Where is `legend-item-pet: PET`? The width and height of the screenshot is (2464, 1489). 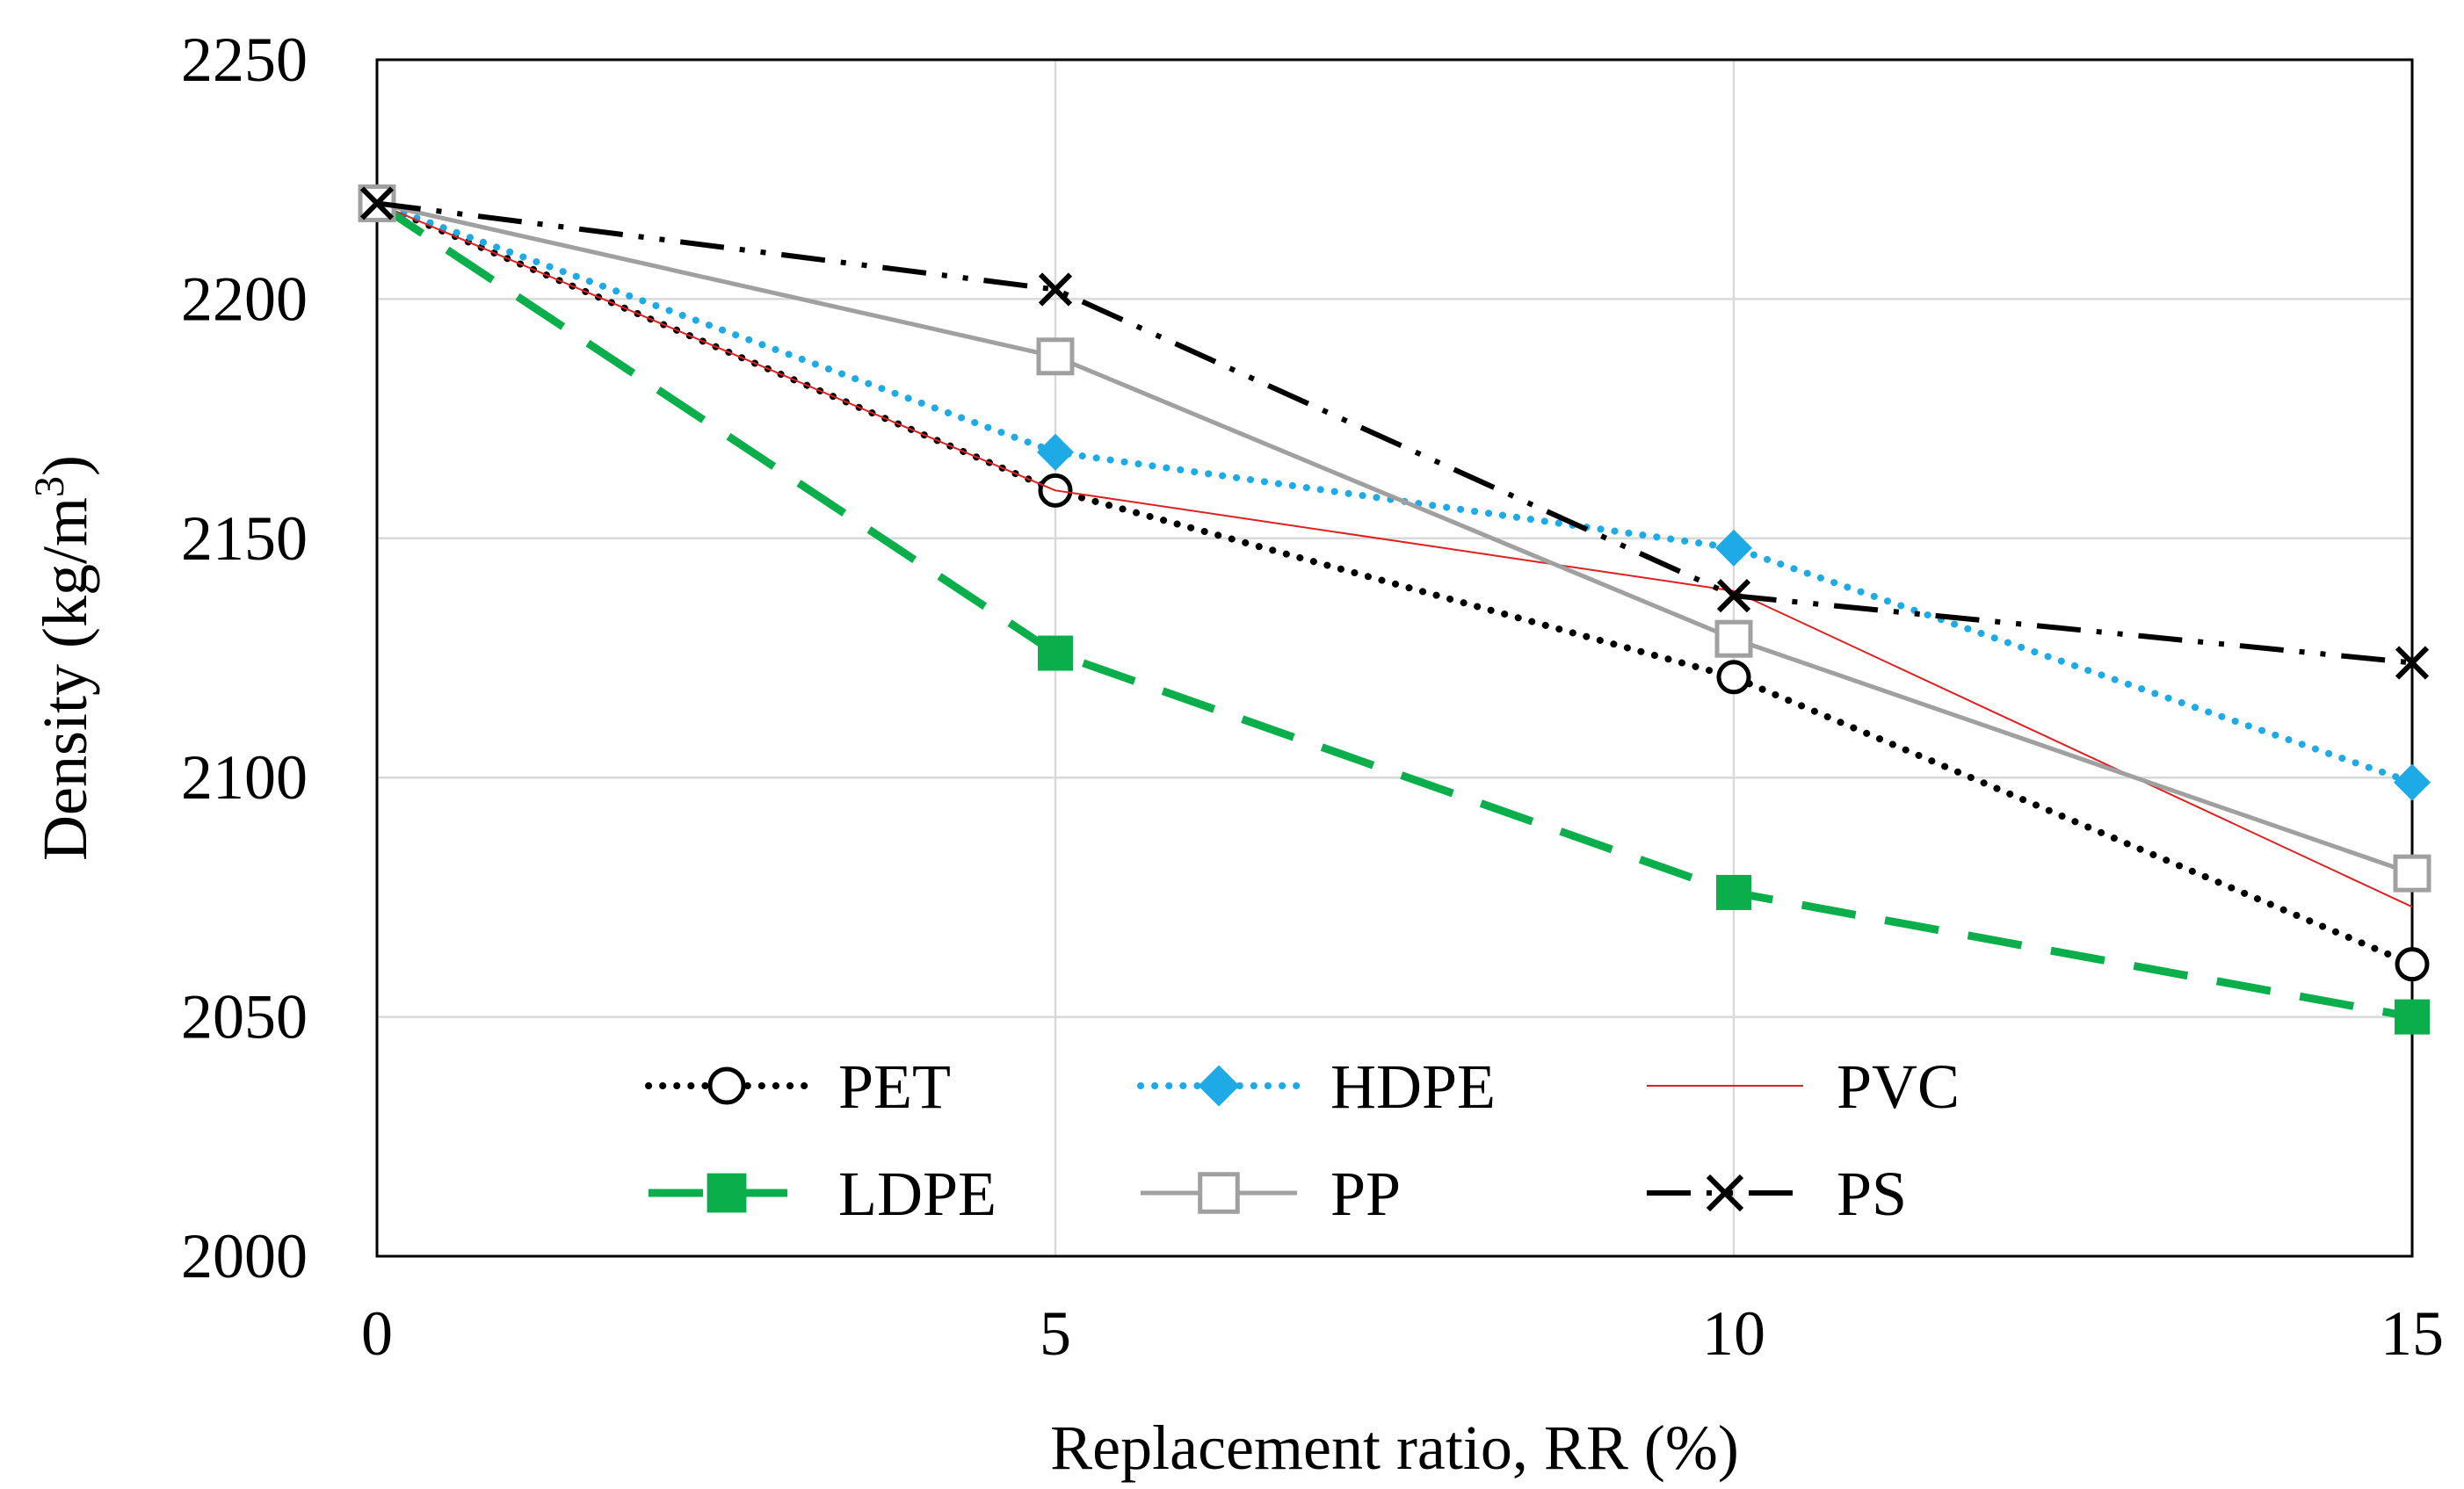 legend-item-pet: PET is located at coordinates (798, 1087).